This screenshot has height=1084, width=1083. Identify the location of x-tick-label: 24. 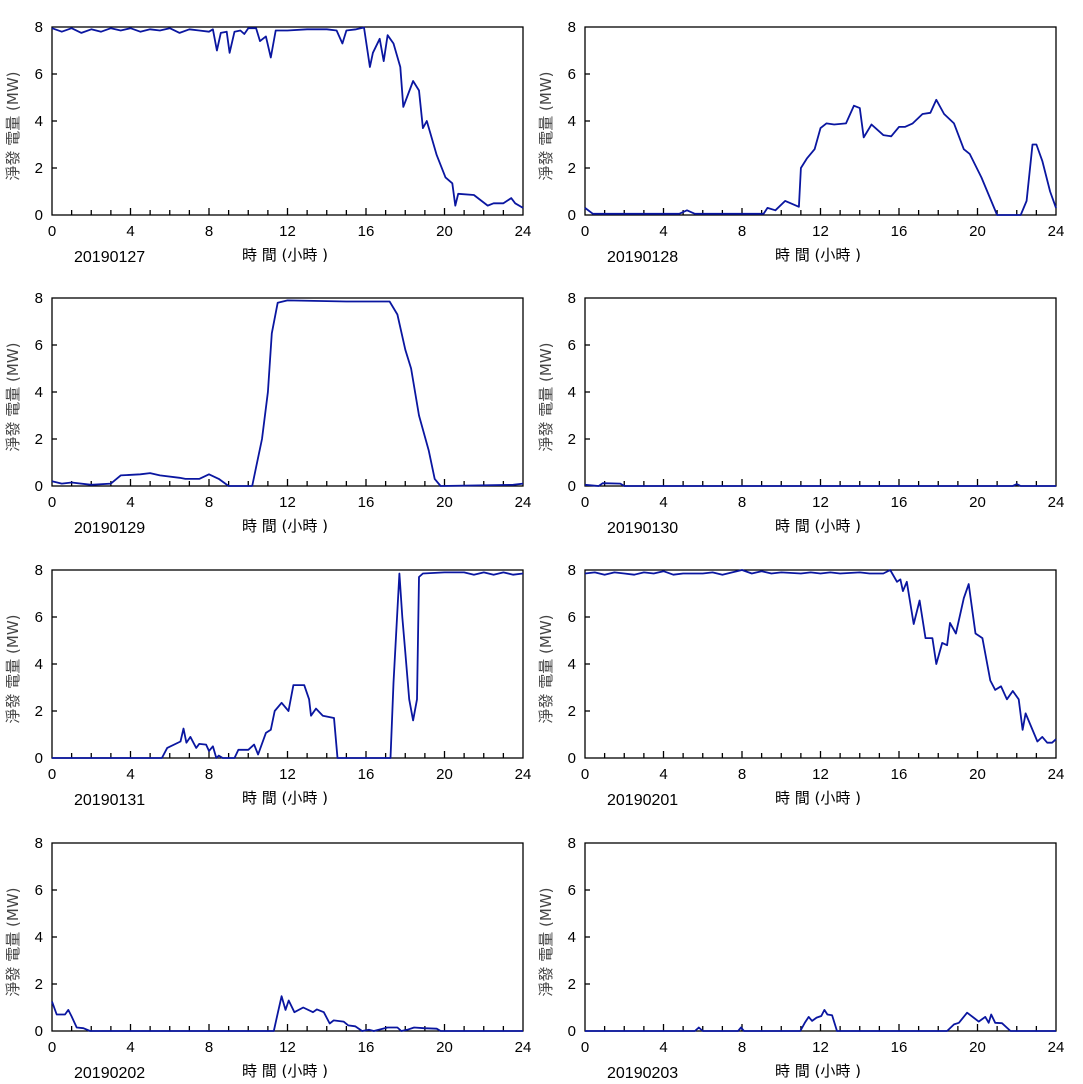
(1056, 774).